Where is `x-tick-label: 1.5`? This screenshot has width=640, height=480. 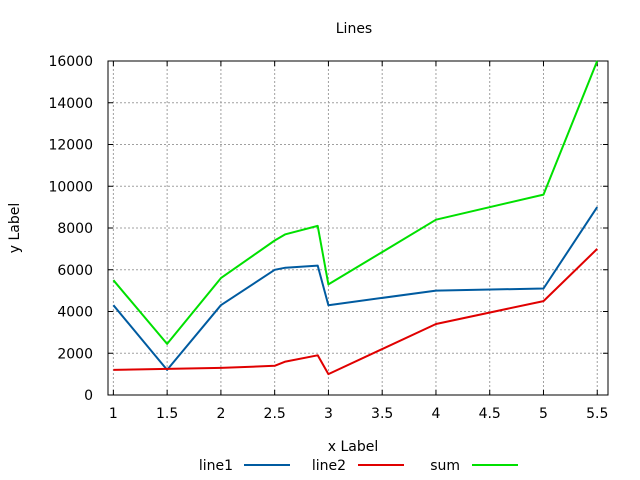 x-tick-label: 1.5 is located at coordinates (167, 414).